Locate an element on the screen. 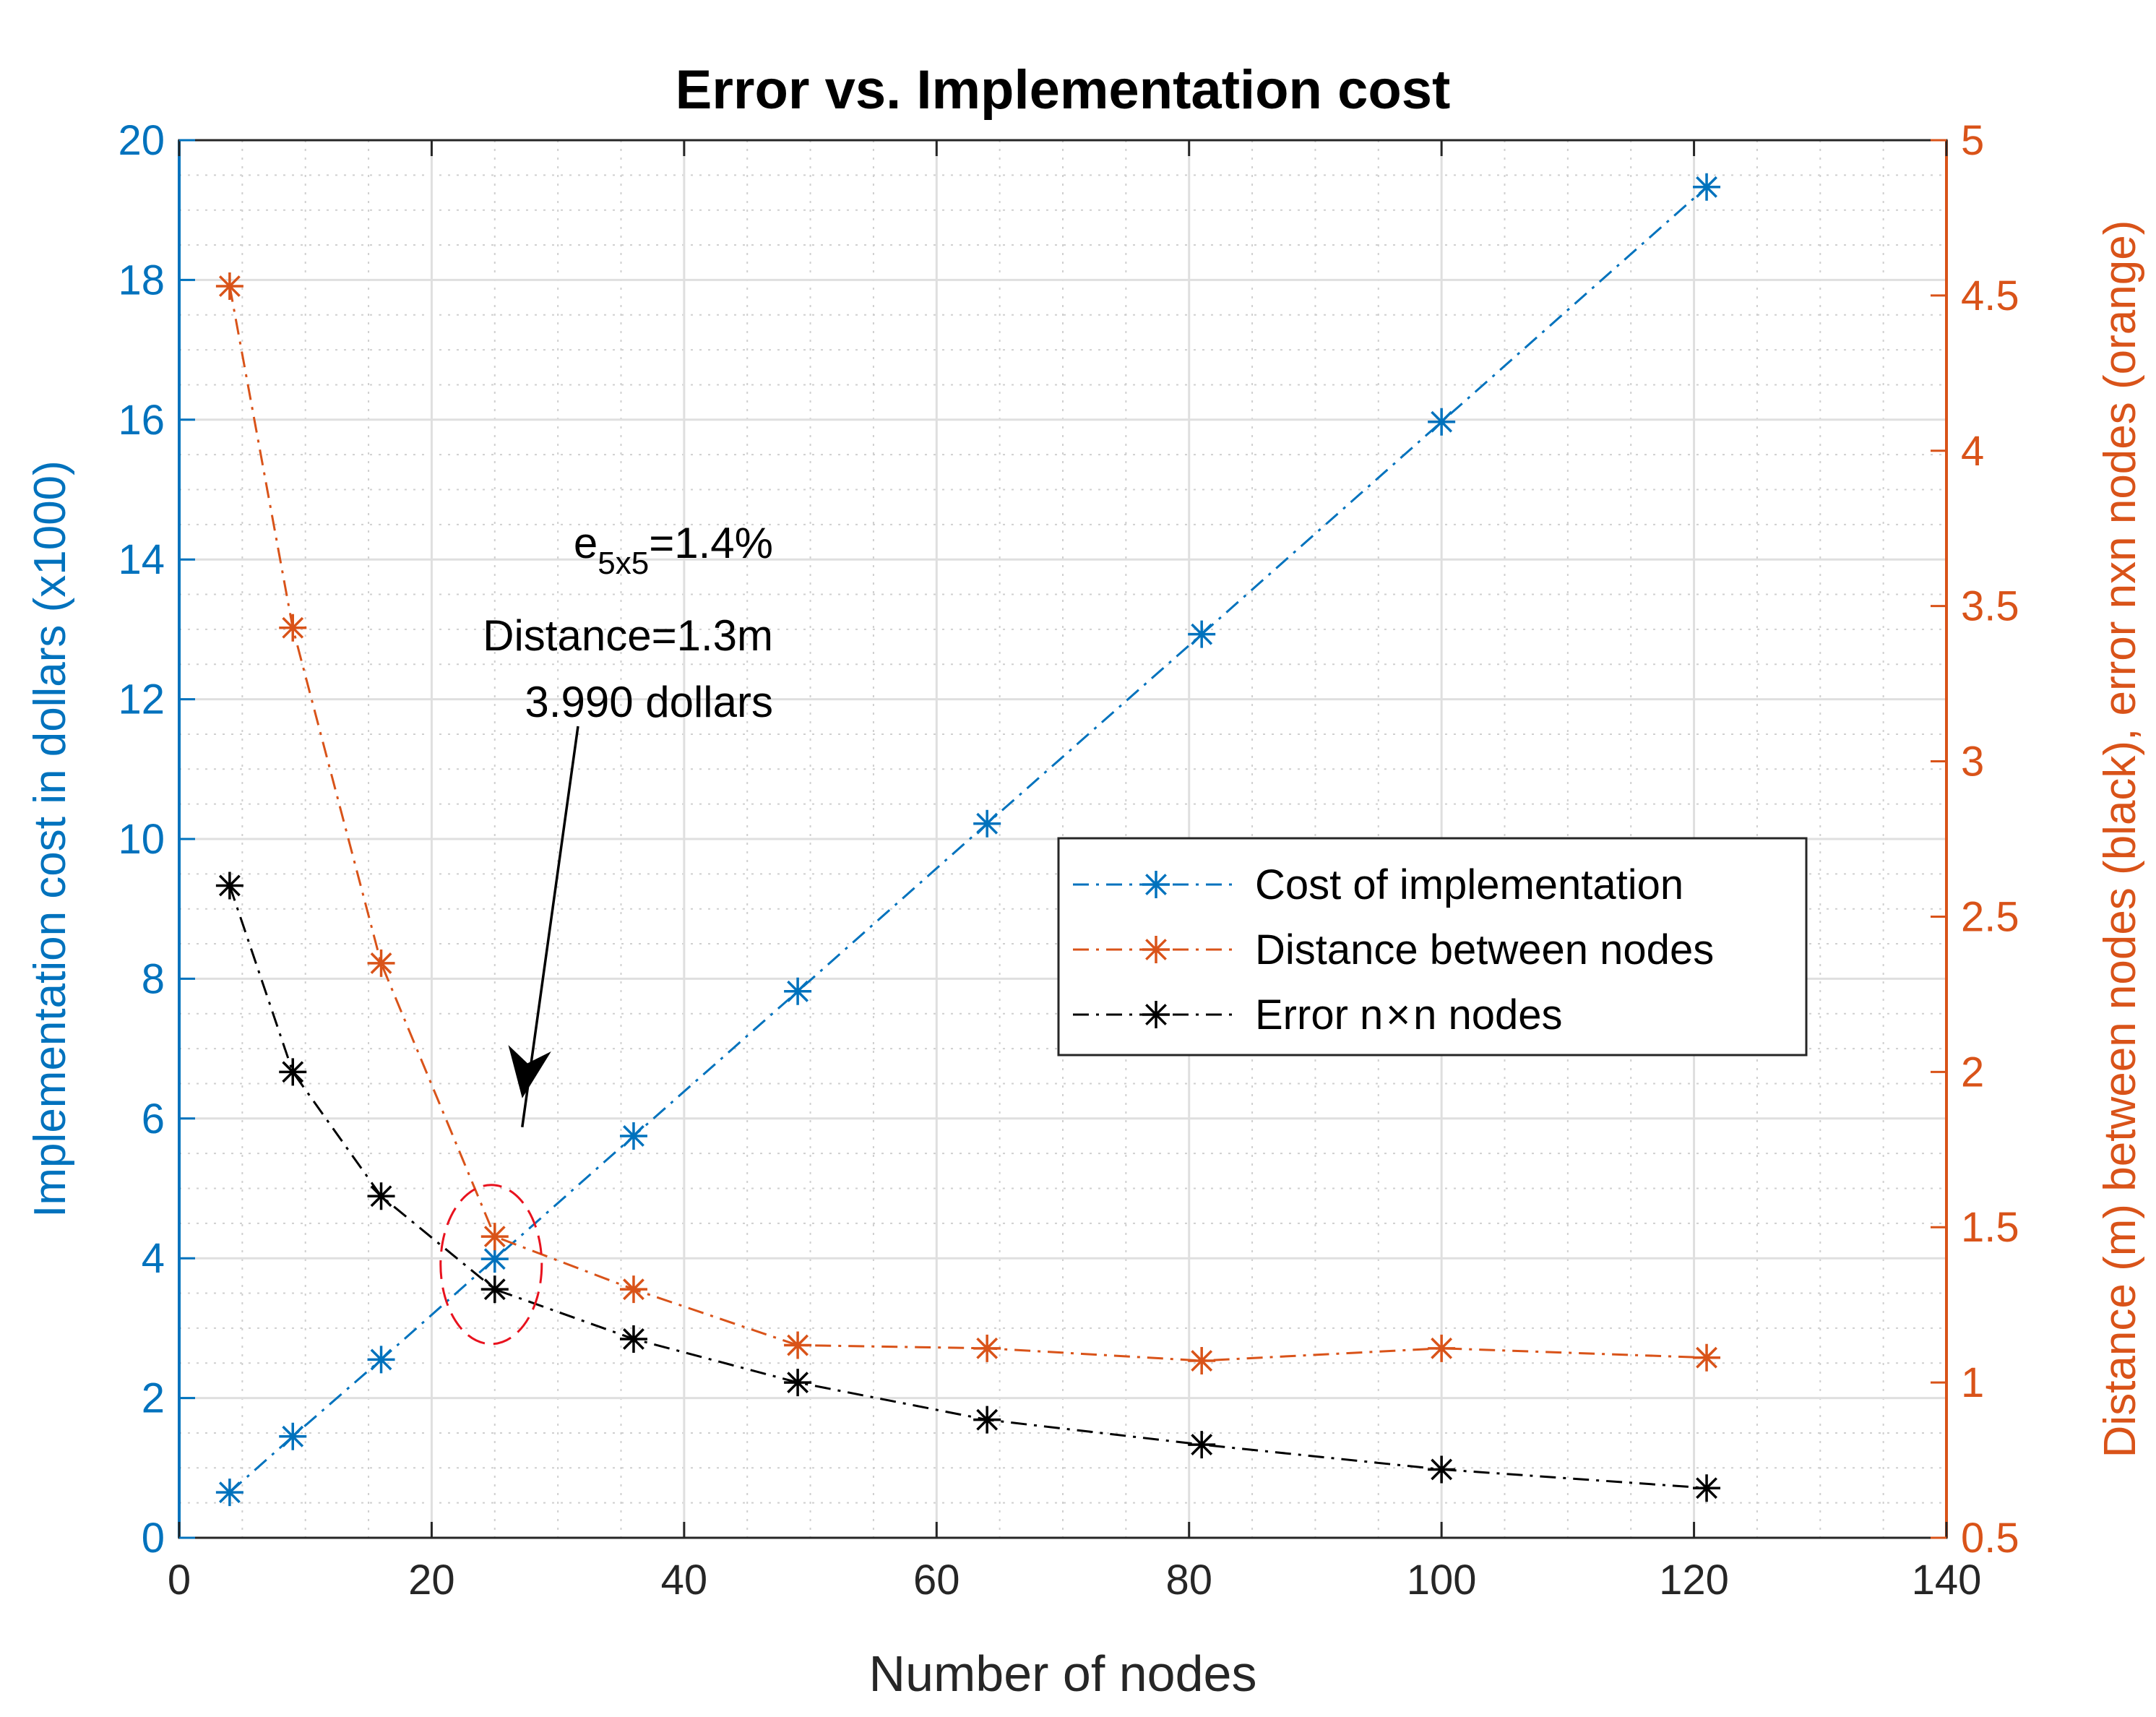  chart-title: Error vs. Implementation cost is located at coordinates (1063, 90).